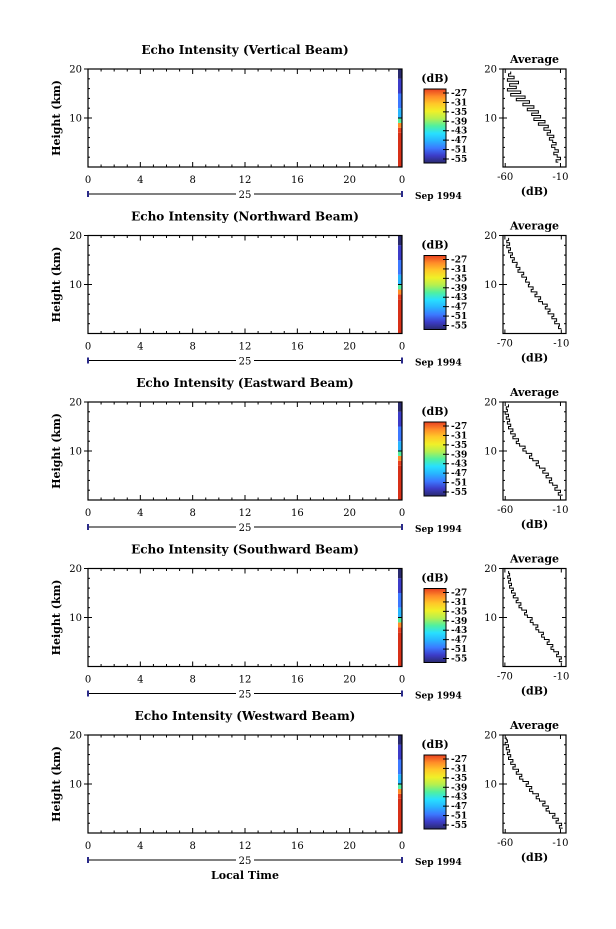 The image size is (616, 929). What do you see at coordinates (534, 857) in the screenshot?
I see `avg-x-label: (dB)` at bounding box center [534, 857].